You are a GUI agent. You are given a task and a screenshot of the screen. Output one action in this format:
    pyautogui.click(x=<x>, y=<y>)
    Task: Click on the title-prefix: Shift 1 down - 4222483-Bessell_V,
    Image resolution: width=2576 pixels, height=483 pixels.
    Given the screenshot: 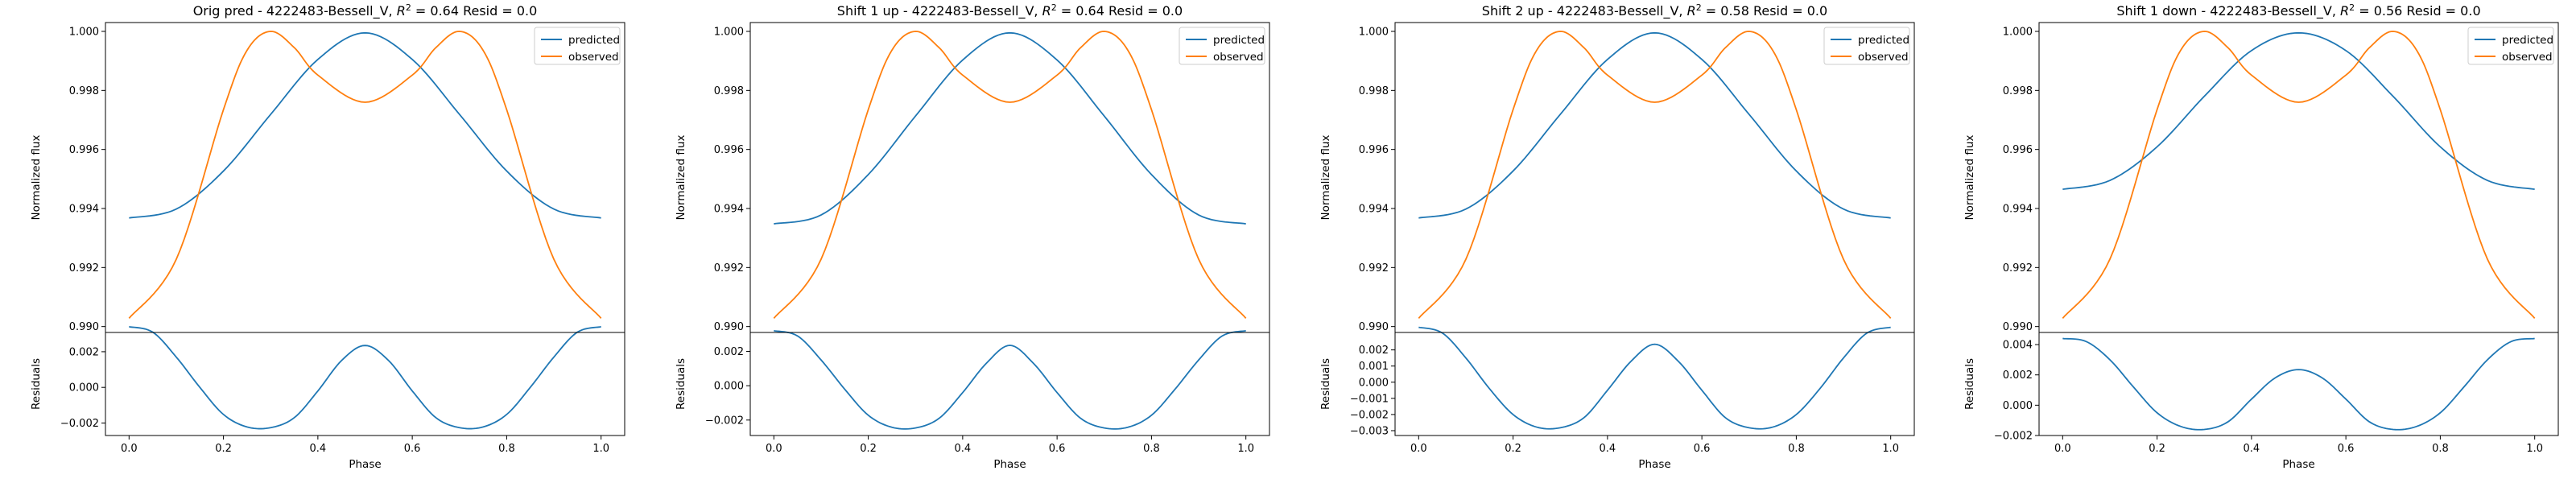 What is the action you would take?
    pyautogui.click(x=2228, y=11)
    